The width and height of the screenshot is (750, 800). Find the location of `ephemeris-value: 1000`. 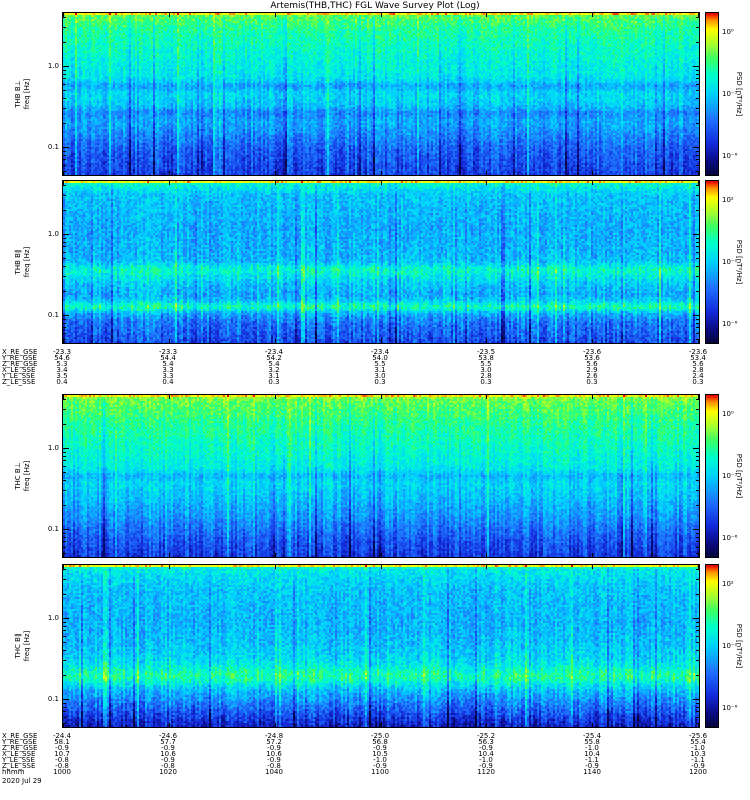

ephemeris-value: 1000 is located at coordinates (62, 772).